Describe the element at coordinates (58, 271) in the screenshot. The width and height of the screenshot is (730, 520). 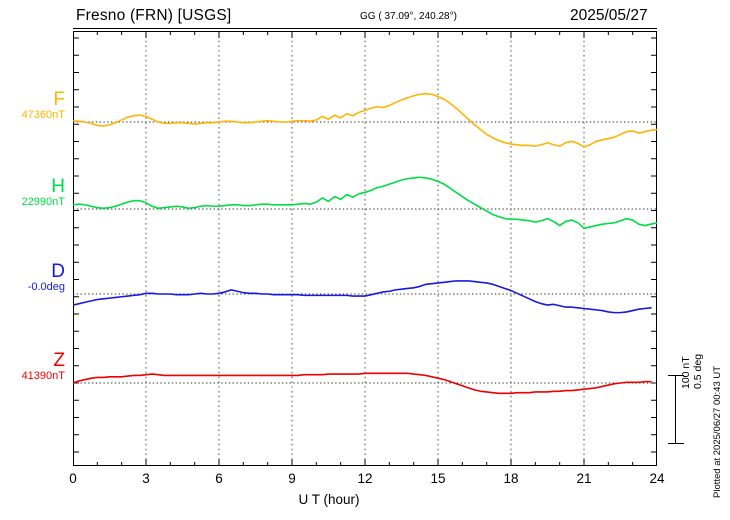
I see `series-symbol-d: D` at that location.